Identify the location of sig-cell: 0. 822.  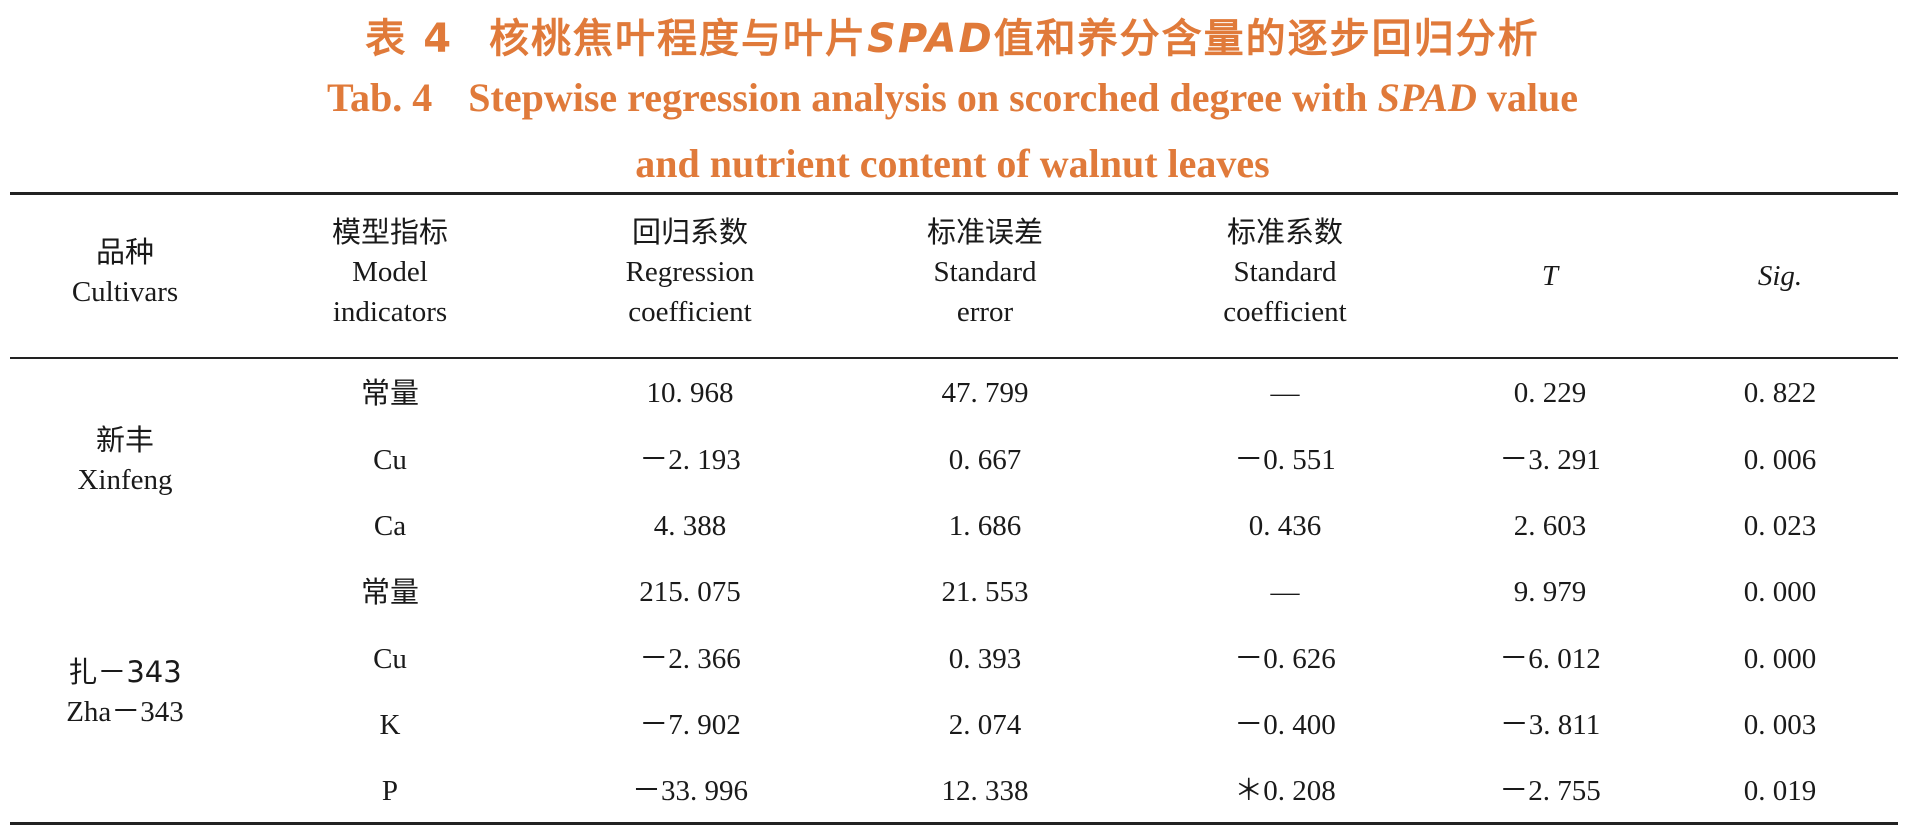
(1780, 393).